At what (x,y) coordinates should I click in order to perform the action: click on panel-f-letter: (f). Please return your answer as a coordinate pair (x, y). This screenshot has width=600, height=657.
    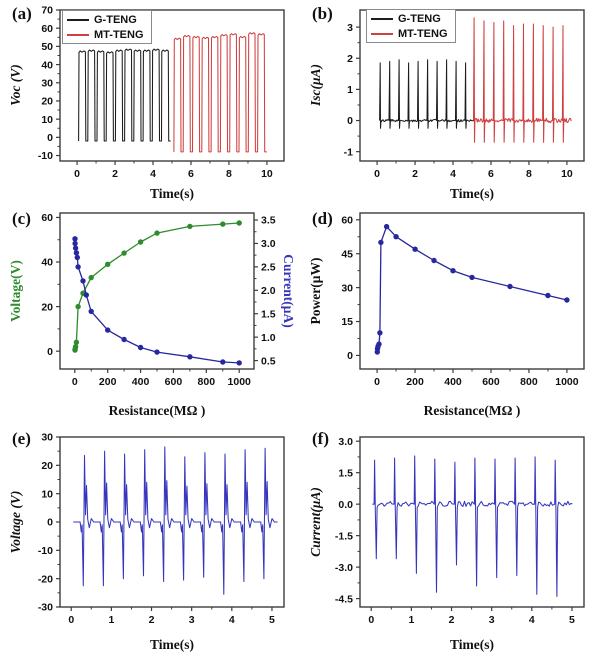
    Looking at the image, I should click on (320, 438).